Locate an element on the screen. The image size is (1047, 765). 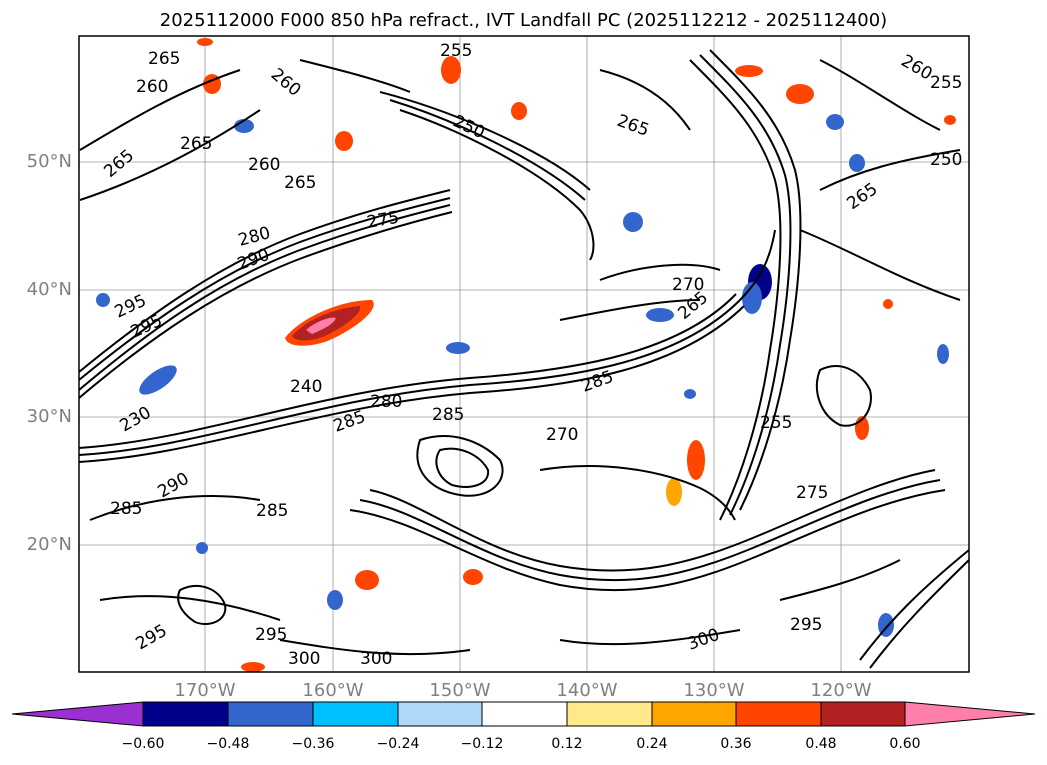
lat-label: 40°N is located at coordinates (49, 289).